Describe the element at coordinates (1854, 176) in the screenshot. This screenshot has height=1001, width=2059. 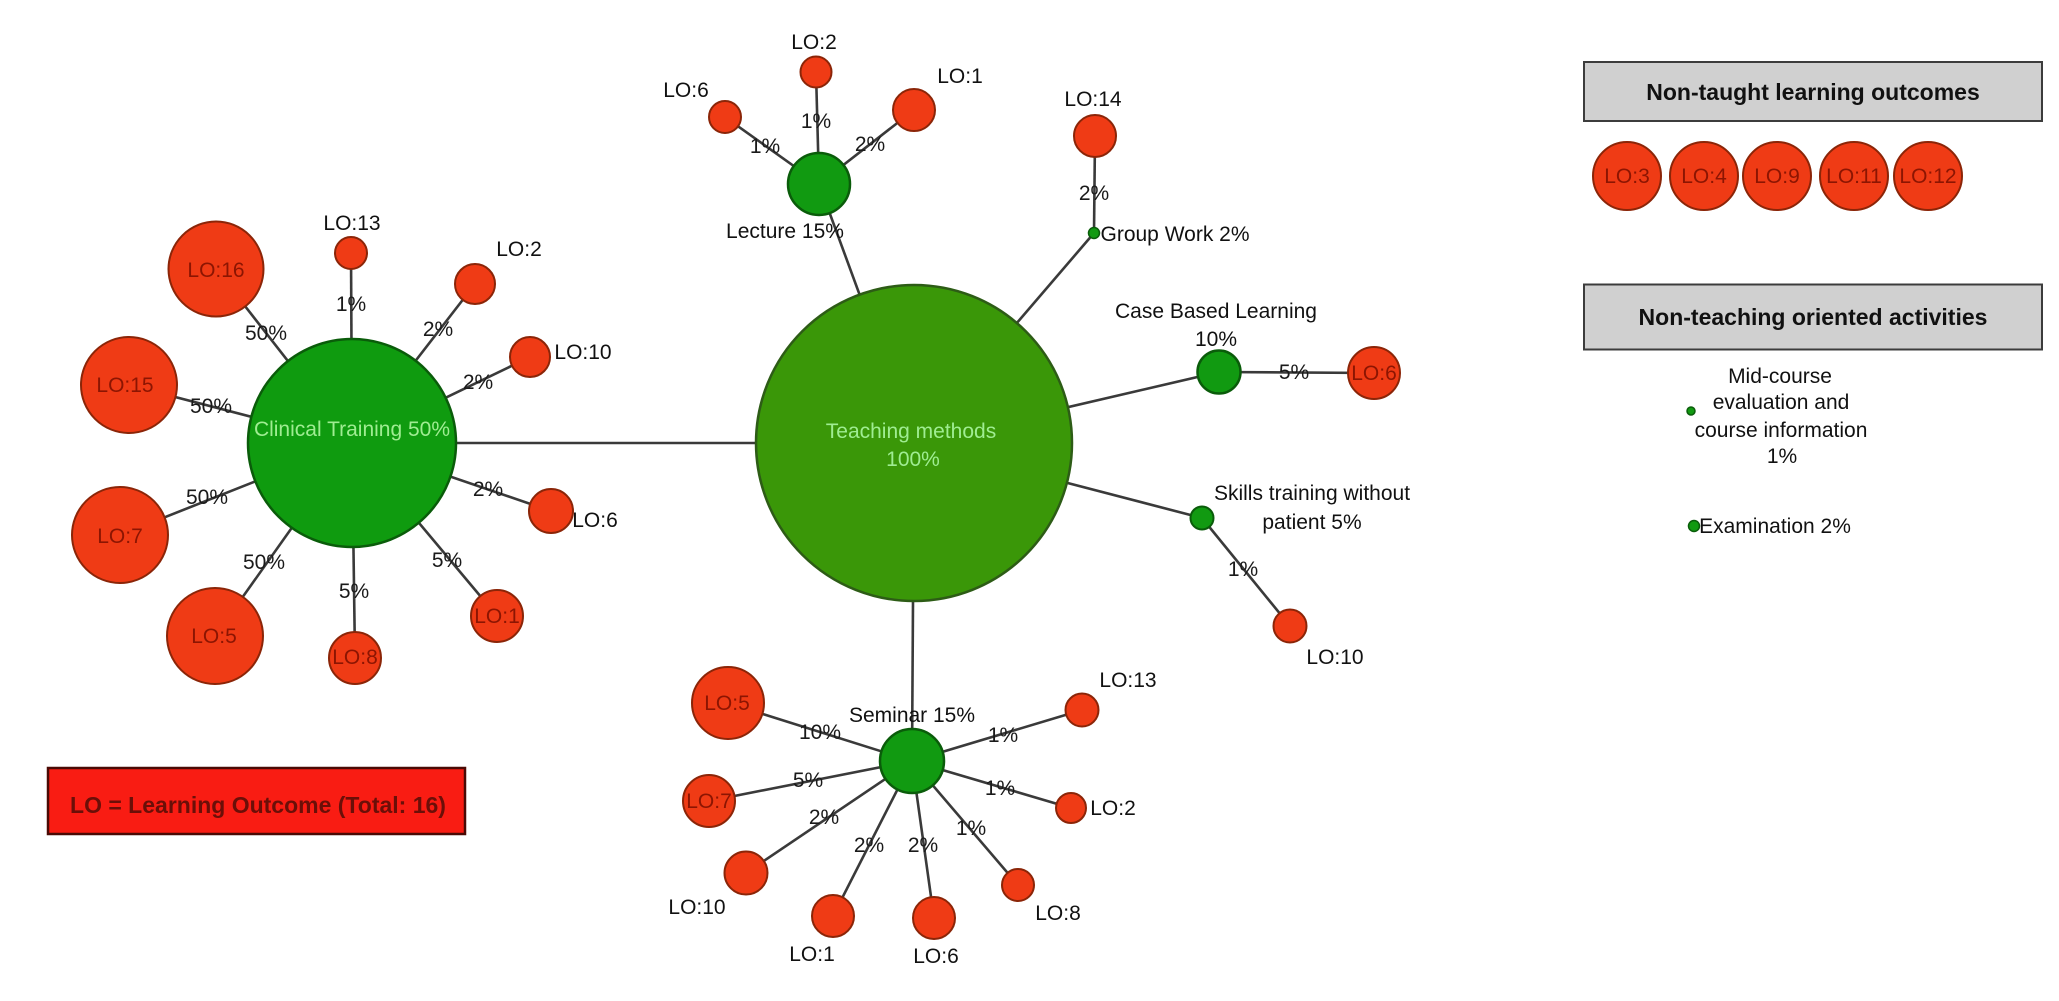
I see `svg-text: LO:11` at that location.